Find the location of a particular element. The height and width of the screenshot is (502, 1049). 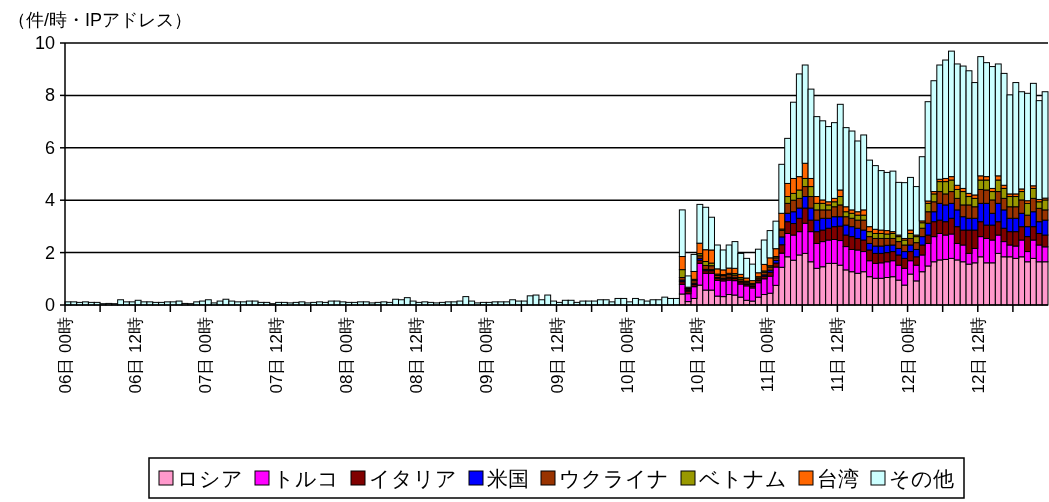

x-tick-label: 09日 00時 is located at coordinates (487, 355).